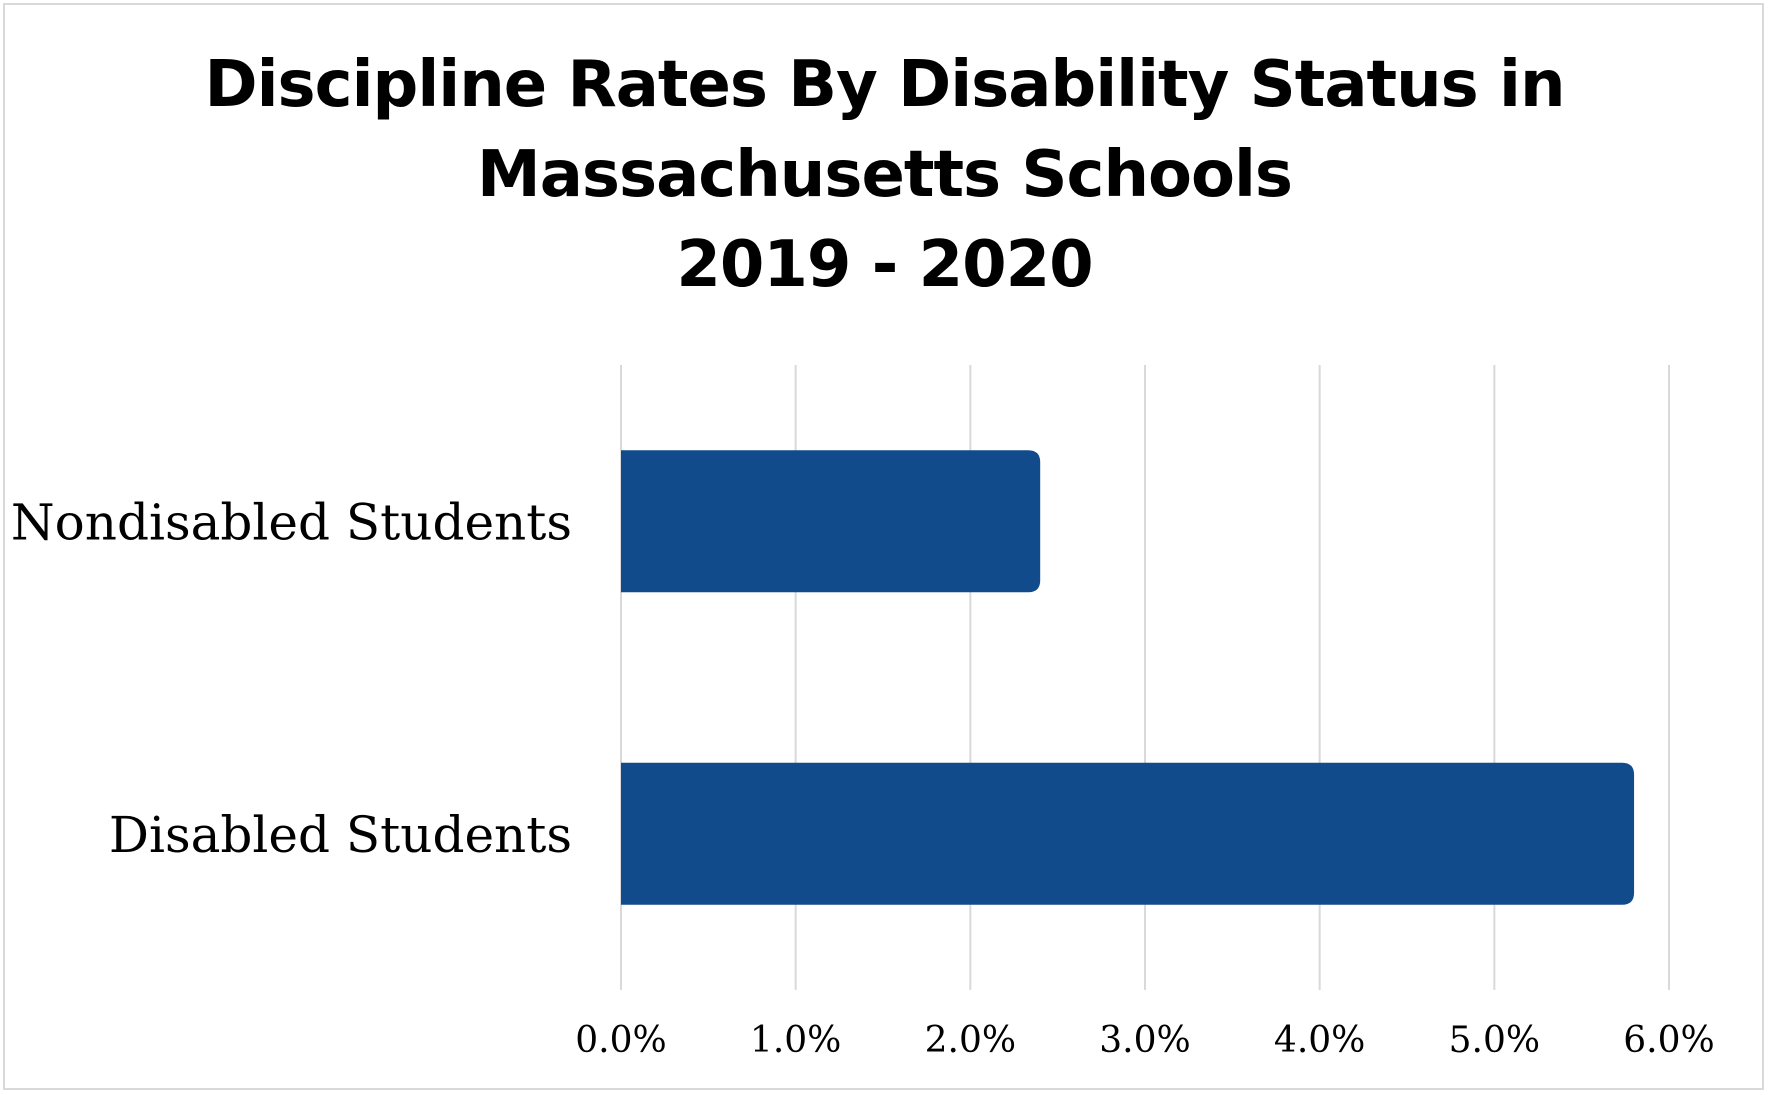 This screenshot has height=1095, width=1769. I want to click on x-tick-label: 3.0%, so click(1144, 1040).